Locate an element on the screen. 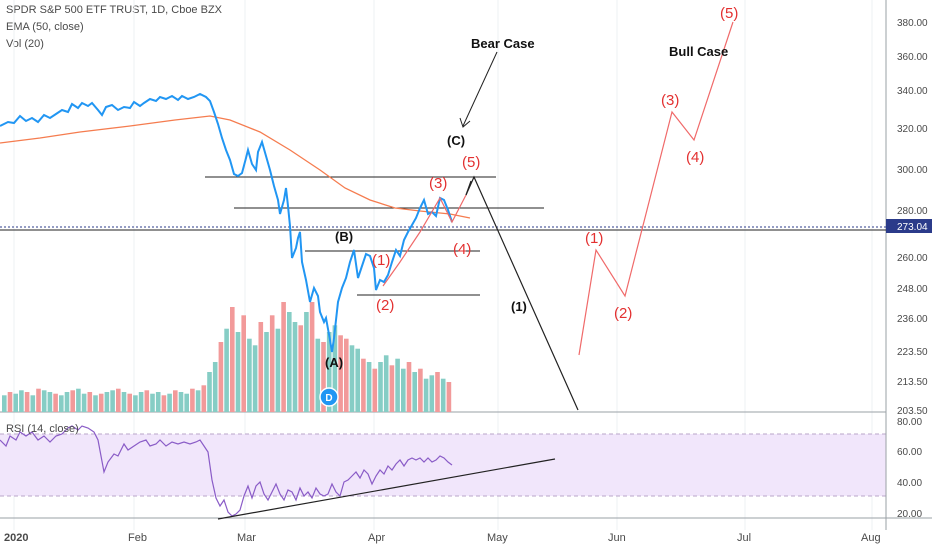 This screenshot has width=932, height=550. red-wave-2-label: (2) is located at coordinates (385, 305).